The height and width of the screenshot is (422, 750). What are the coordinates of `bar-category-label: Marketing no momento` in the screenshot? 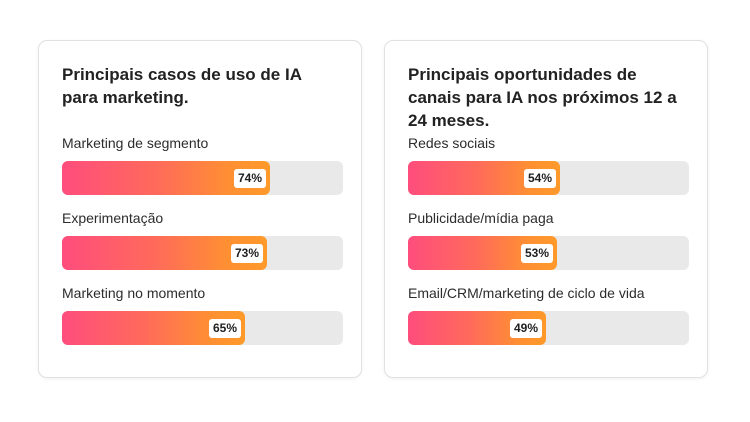 It's located at (134, 293).